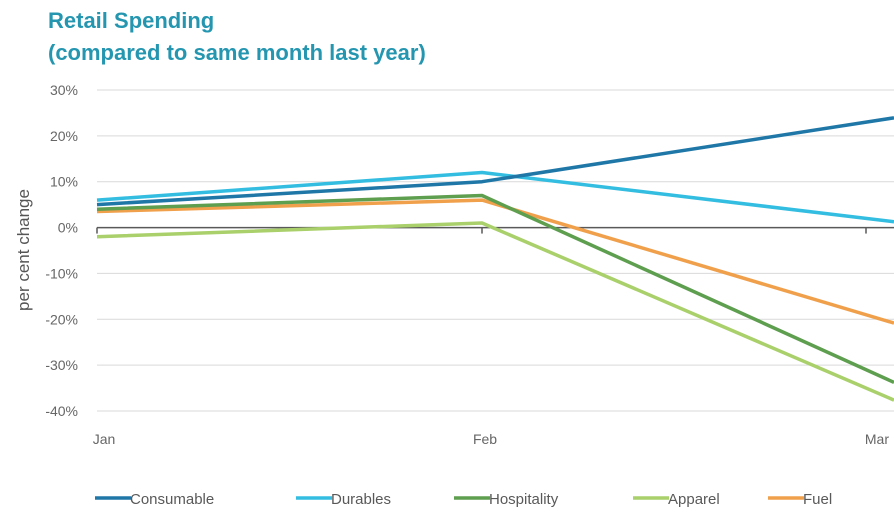 Image resolution: width=894 pixels, height=513 pixels. Describe the element at coordinates (485, 439) in the screenshot. I see `x-tick-label: Feb` at that location.